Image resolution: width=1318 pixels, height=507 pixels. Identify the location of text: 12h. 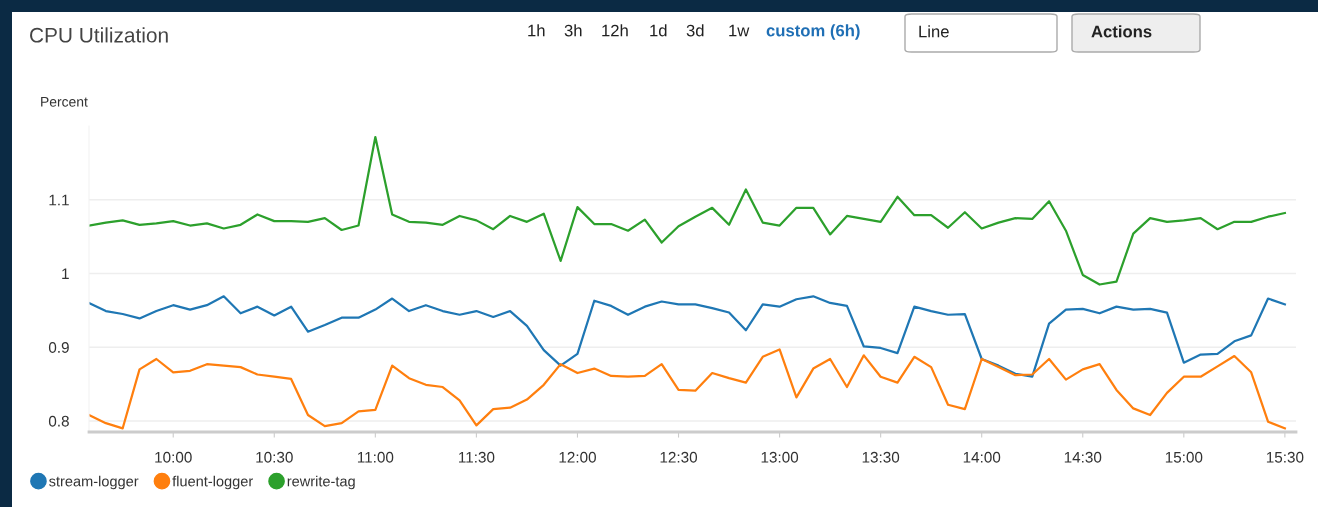
(615, 30).